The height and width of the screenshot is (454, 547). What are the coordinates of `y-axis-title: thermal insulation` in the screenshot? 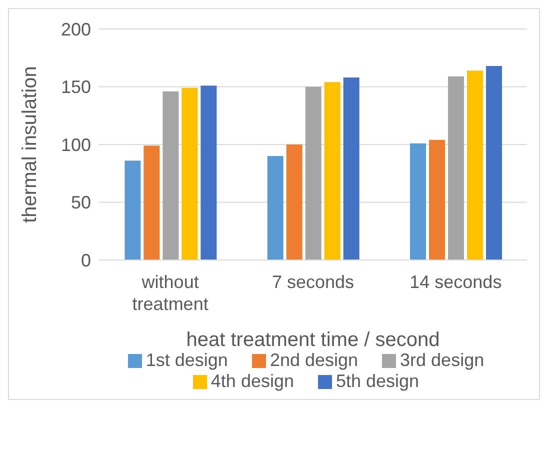 It's located at (30, 144).